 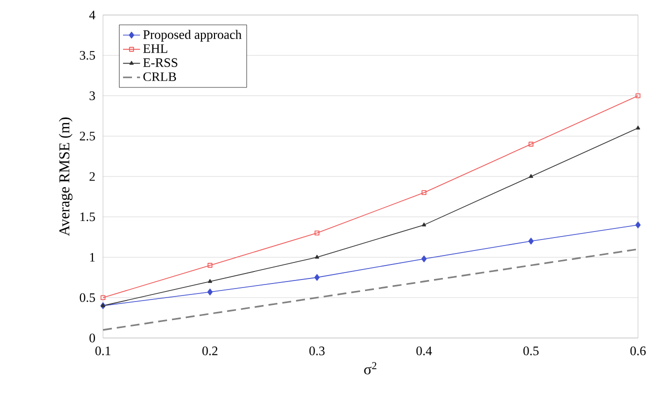 I want to click on x-tick-label: 0.4, so click(x=424, y=351).